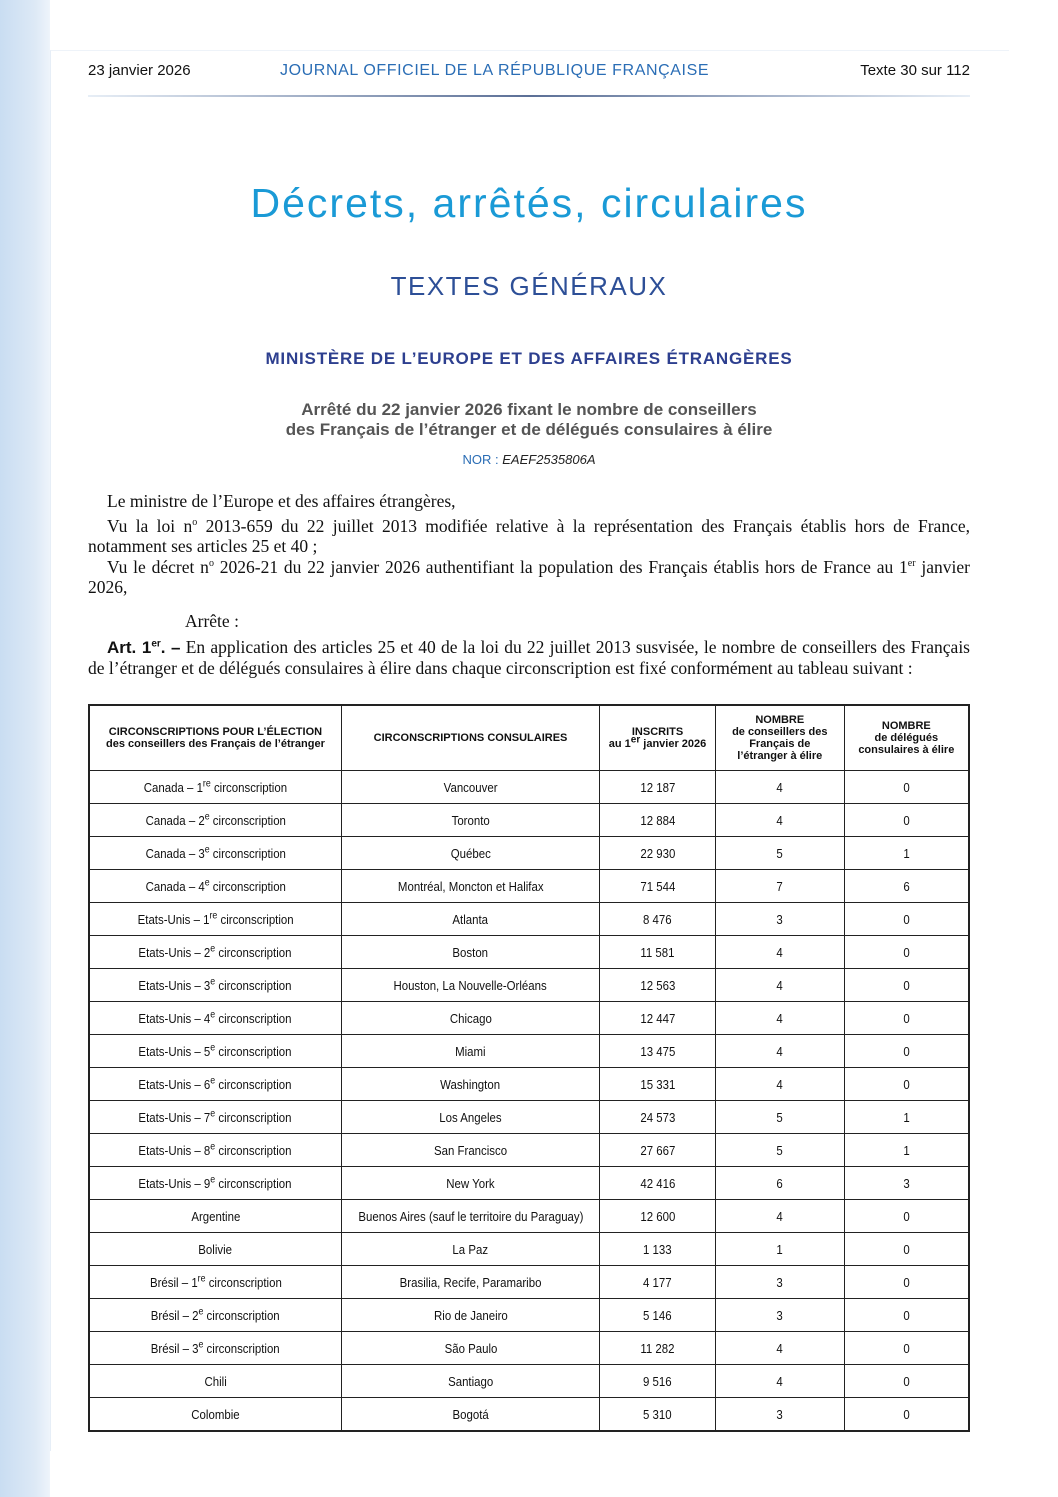  I want to click on cell-consulaire: São Paulo, so click(470, 1348).